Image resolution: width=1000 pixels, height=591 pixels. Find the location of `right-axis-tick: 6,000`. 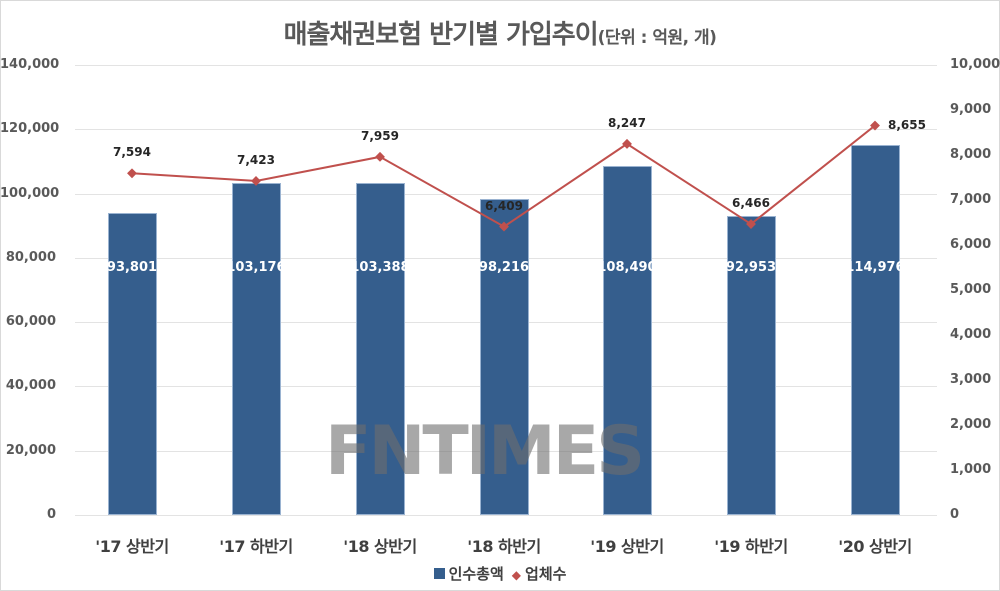

right-axis-tick: 6,000 is located at coordinates (971, 244).